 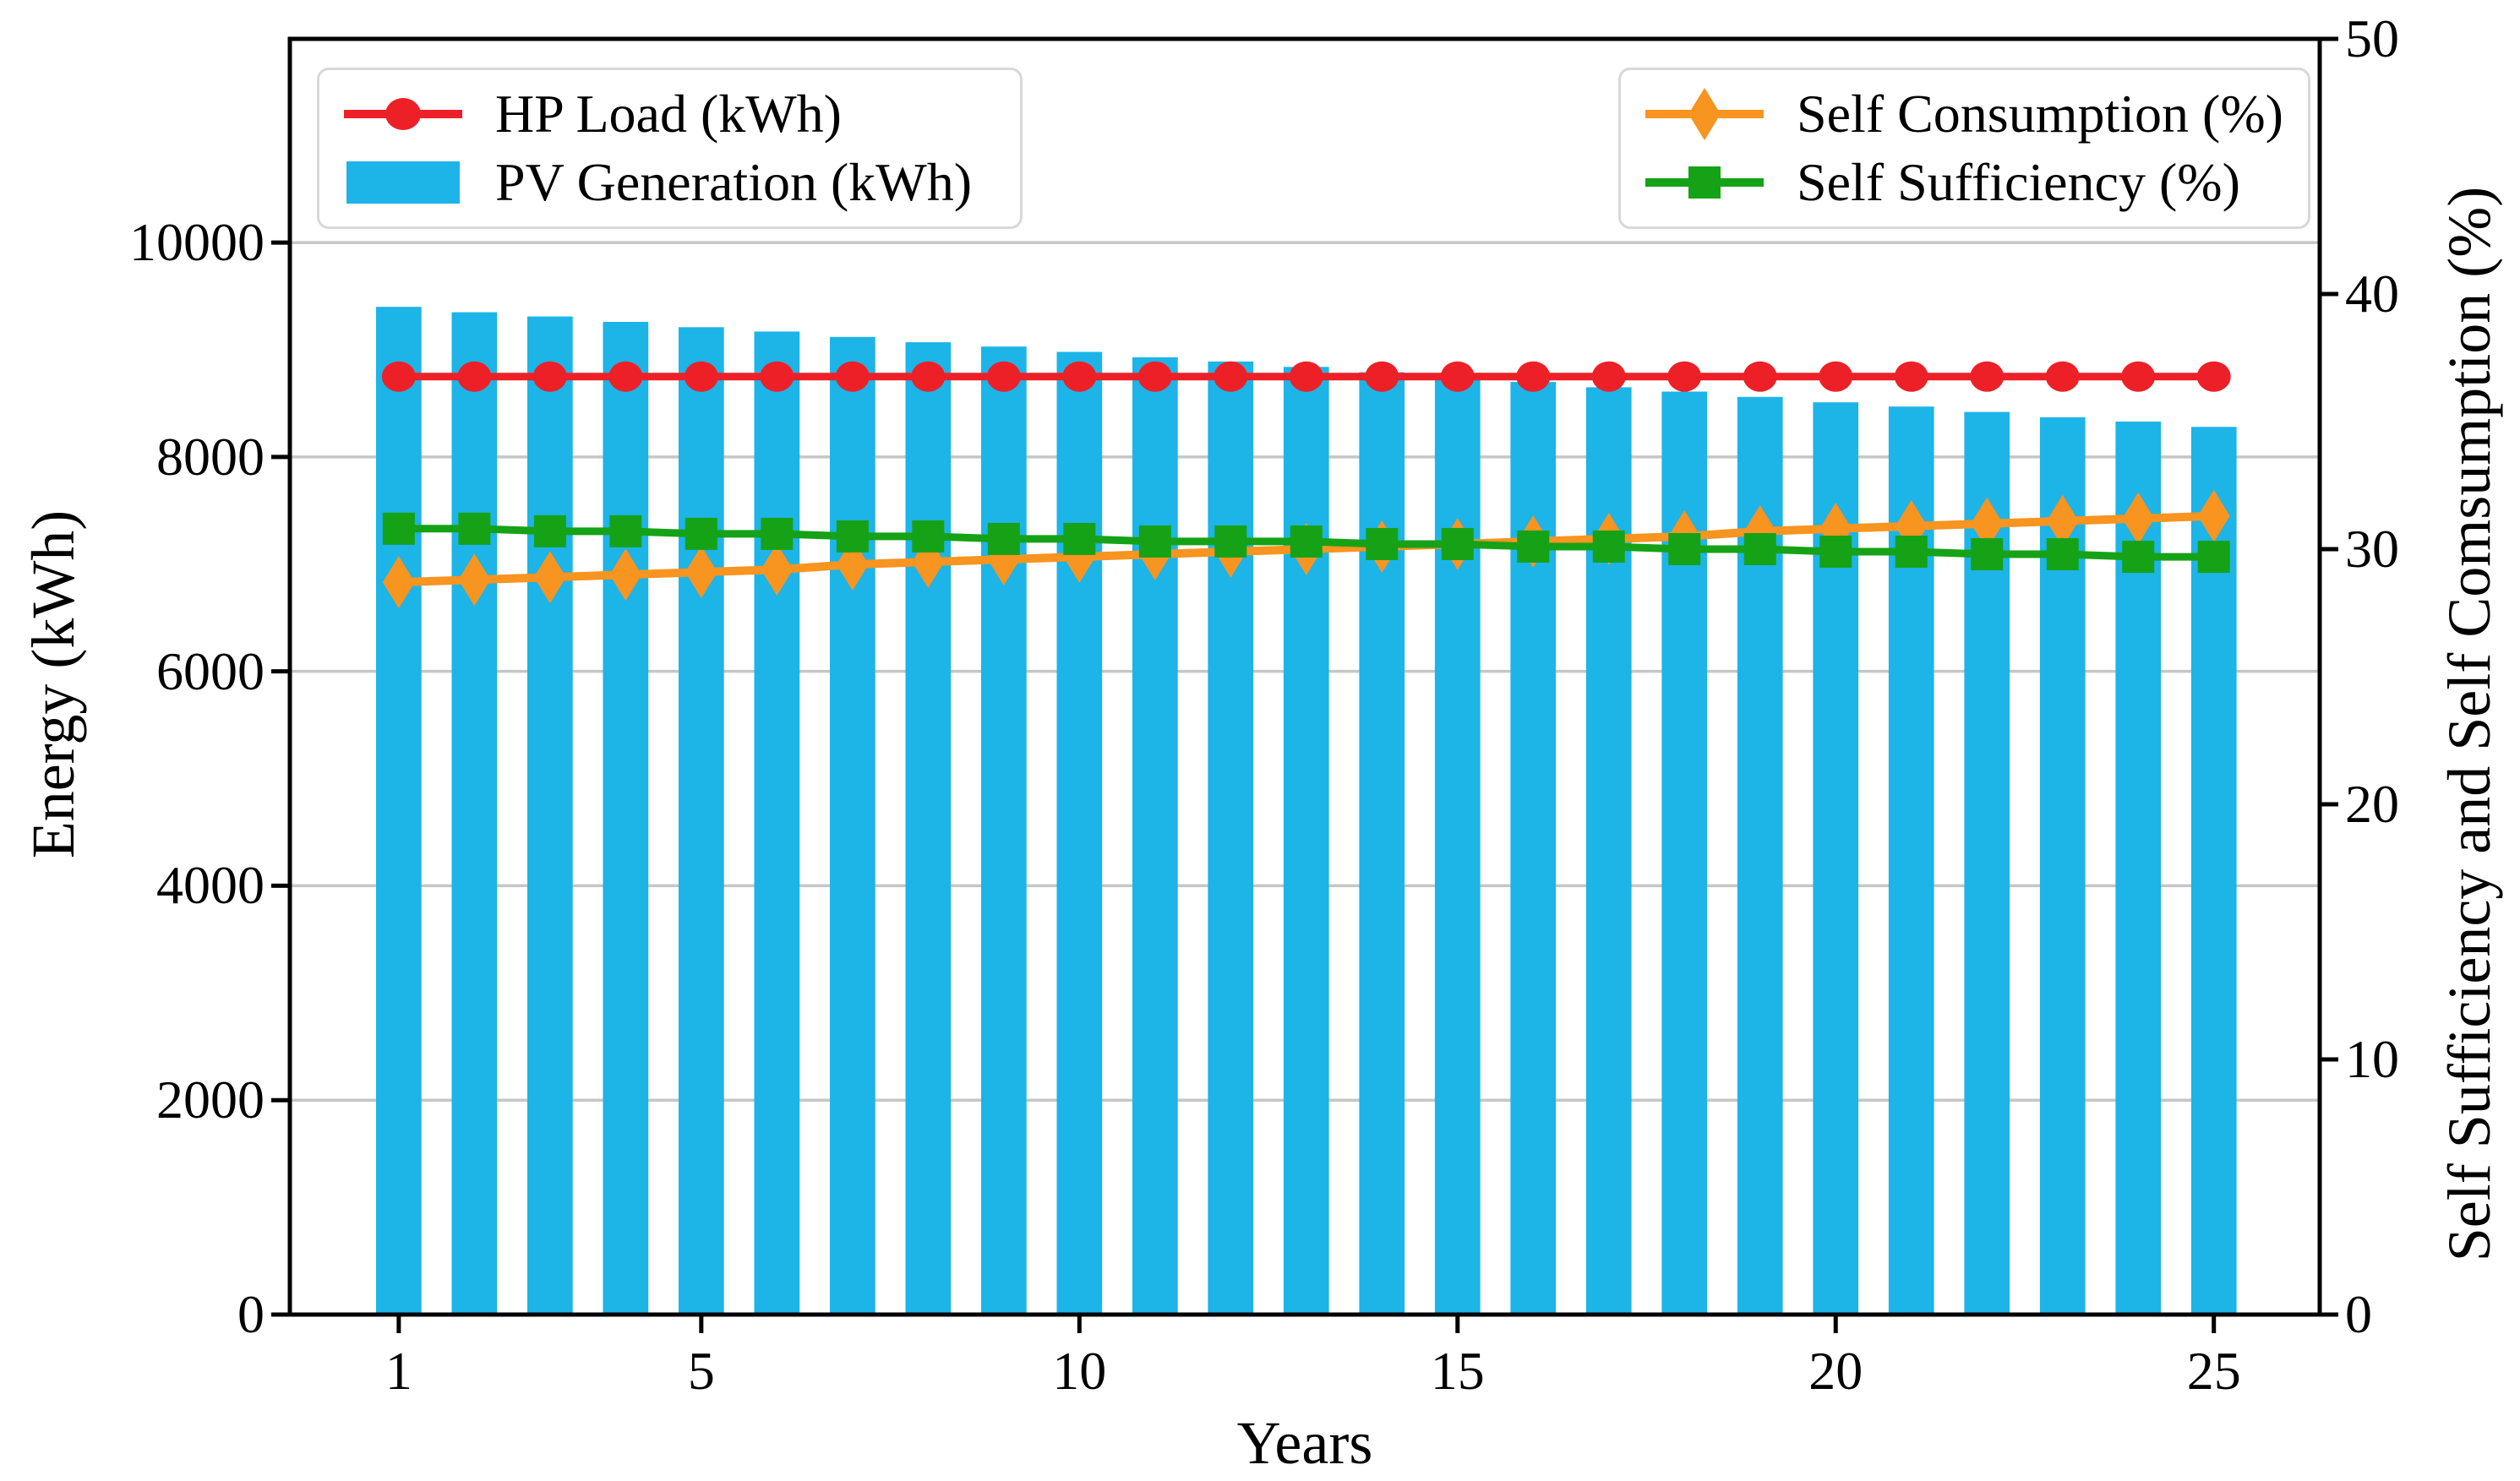 I want to click on legend-entry-pv-generation: PV Generation (kWh), so click(x=670, y=182).